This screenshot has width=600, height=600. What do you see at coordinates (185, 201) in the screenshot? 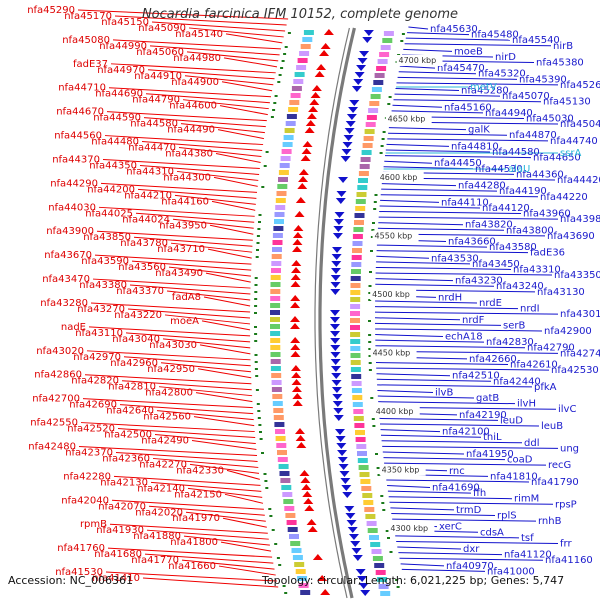
I see `gene-label-left: nfa44160` at bounding box center [185, 201].